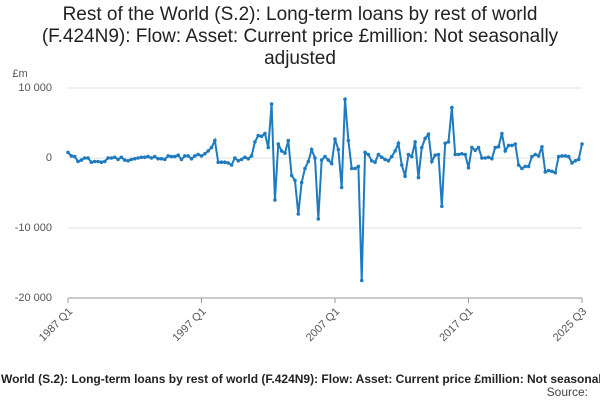 The image size is (600, 400). What do you see at coordinates (570, 325) in the screenshot?
I see `x-tick-label: 2025 Q3` at bounding box center [570, 325].